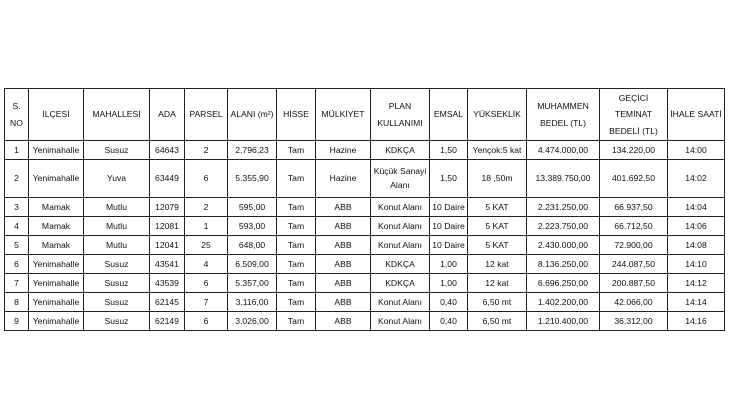 The image size is (730, 420). Describe the element at coordinates (252, 302) in the screenshot. I see `table-cell: 3.116,00` at that location.